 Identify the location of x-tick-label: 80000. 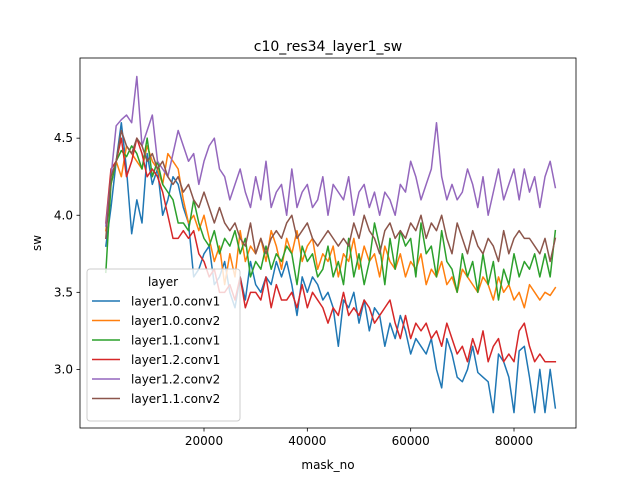
(514, 441).